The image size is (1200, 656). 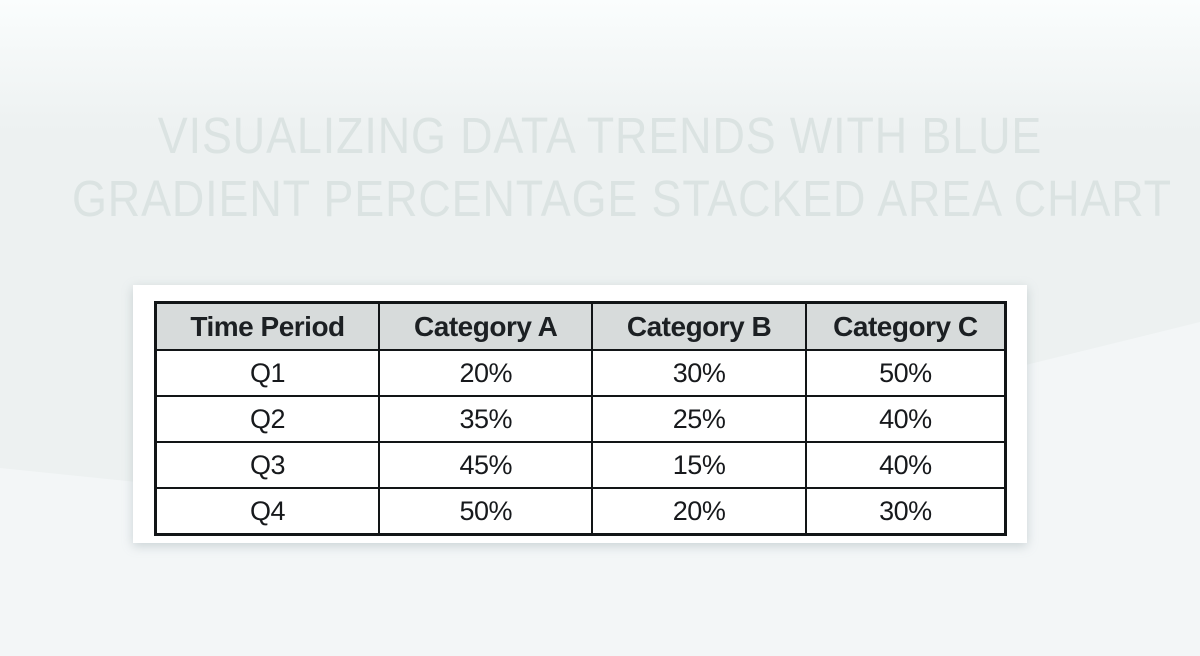 I want to click on table-cell: 15%, so click(x=699, y=465).